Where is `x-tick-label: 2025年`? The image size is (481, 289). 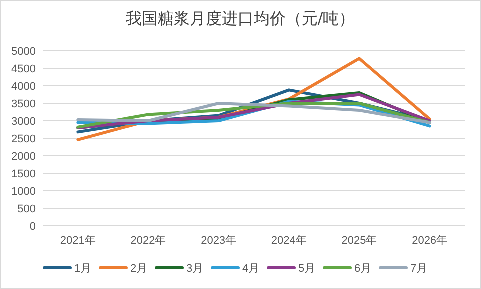
x-tick-label: 2025年 is located at coordinates (360, 241).